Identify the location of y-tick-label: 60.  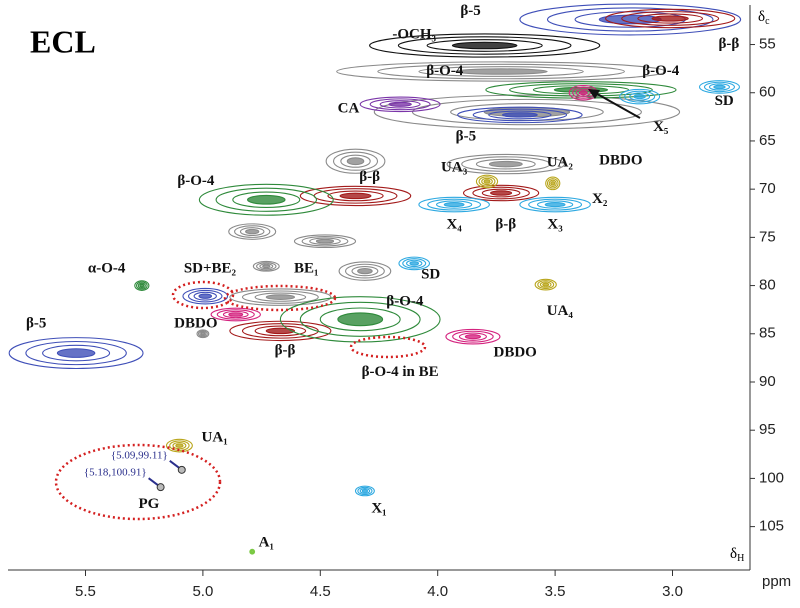
(767, 92).